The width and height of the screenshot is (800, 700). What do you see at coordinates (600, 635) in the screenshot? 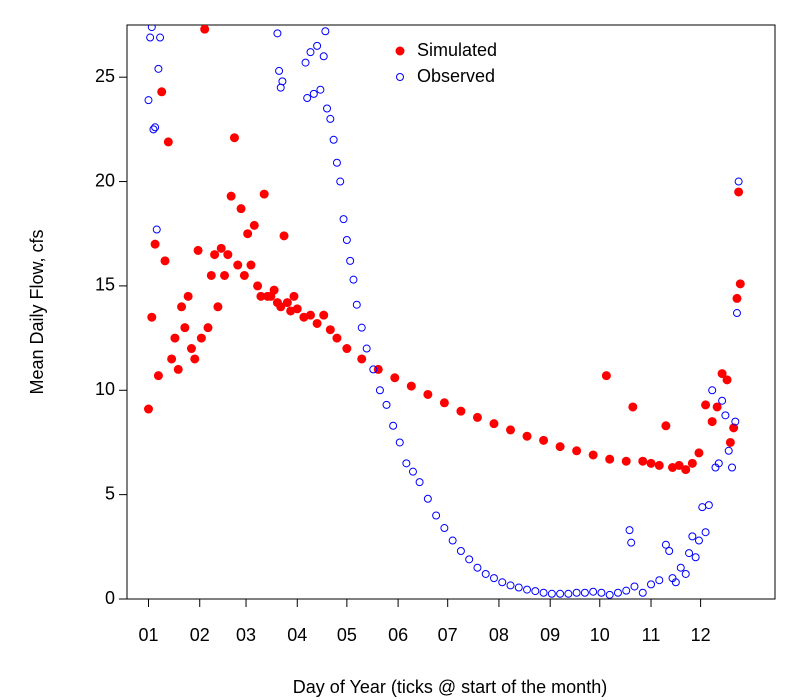
I see `x-tick-label: 10` at bounding box center [600, 635].